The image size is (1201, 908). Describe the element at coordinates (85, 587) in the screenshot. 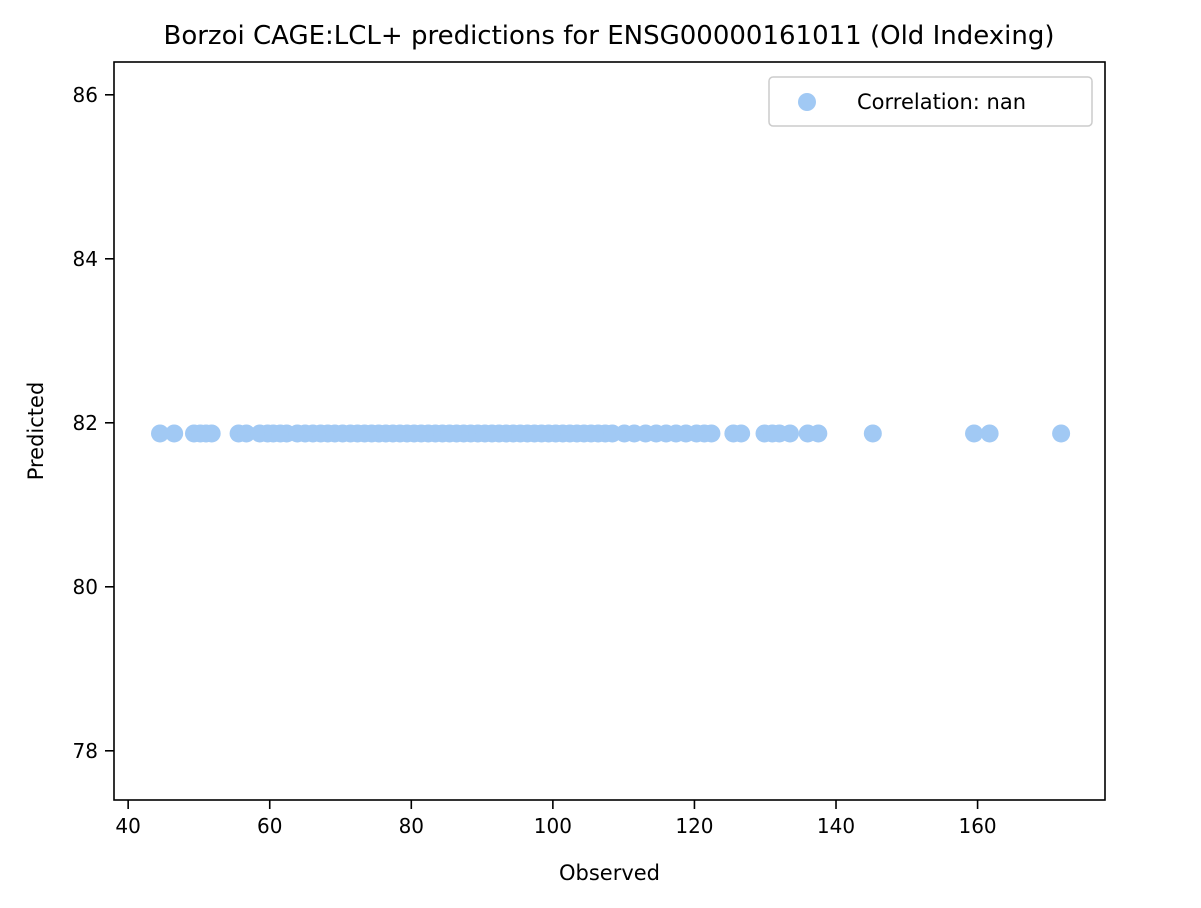

I see `y-tick-label: 80` at that location.